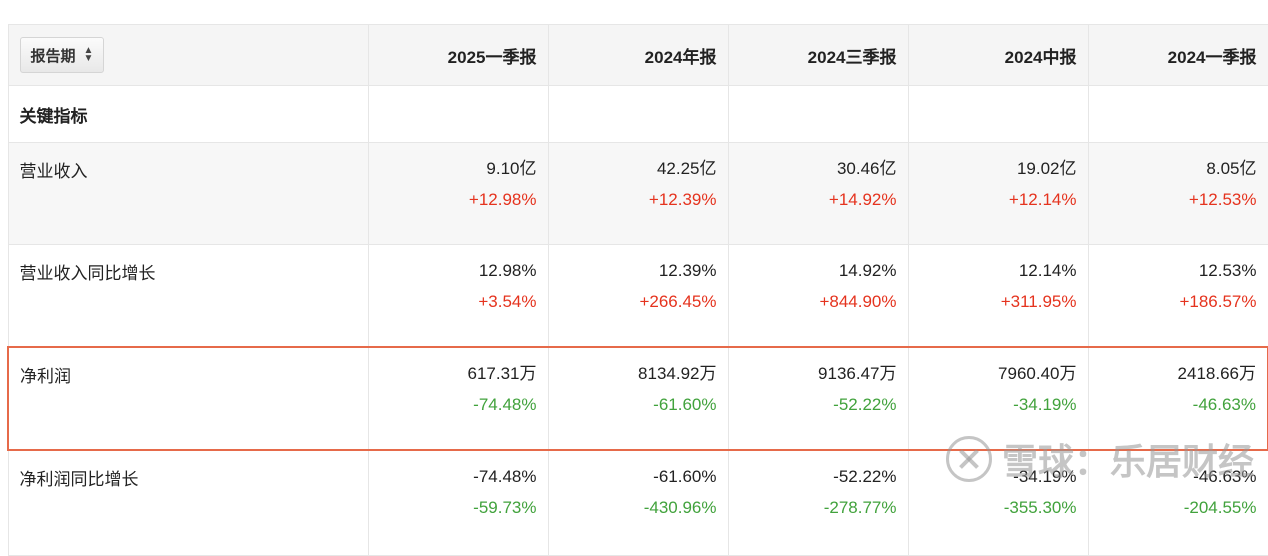 This screenshot has height=556, width=1268. What do you see at coordinates (188, 296) in the screenshot?
I see `row-label: 营业收入同比增长` at bounding box center [188, 296].